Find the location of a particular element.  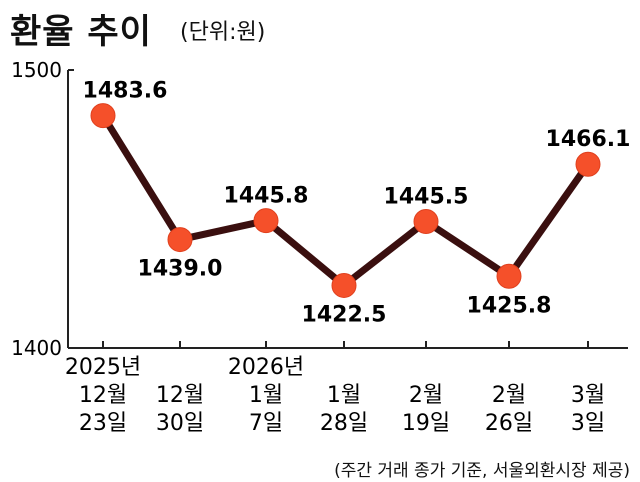

chart-title: 환율 추이 is located at coordinates (81, 32).